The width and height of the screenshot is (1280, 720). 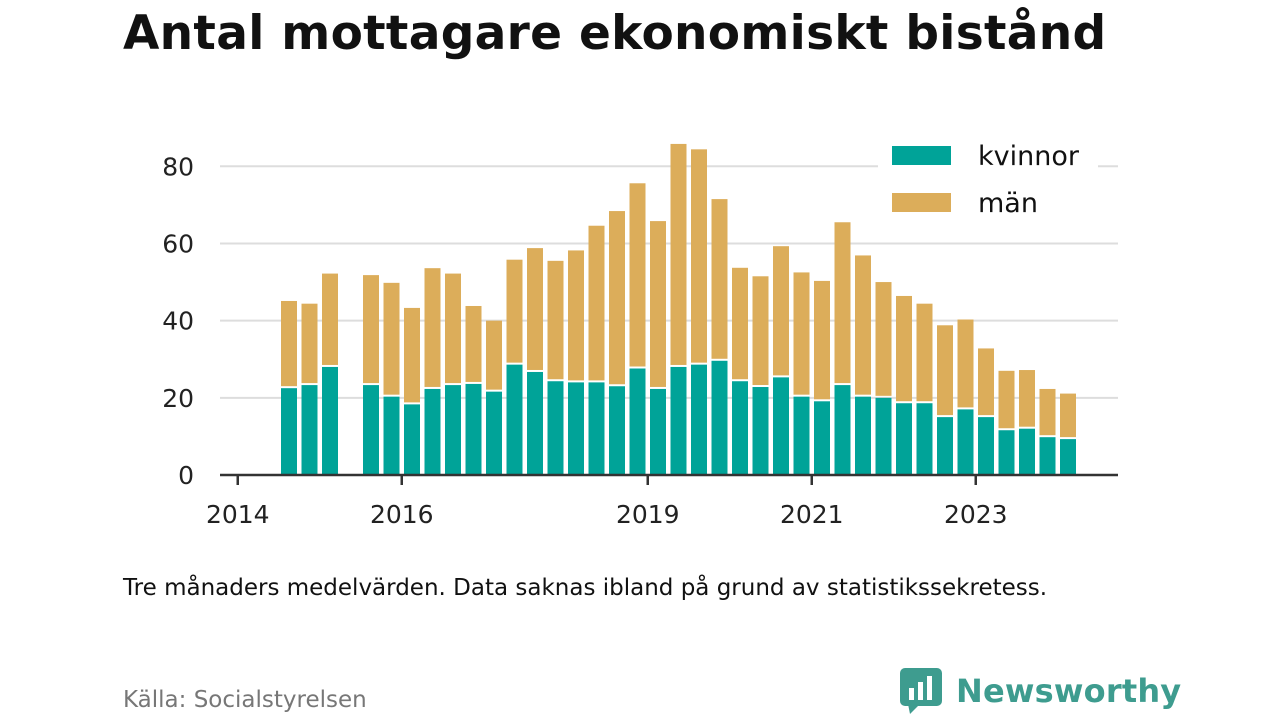 What do you see at coordinates (1008, 203) in the screenshot?
I see `legend-label: män` at bounding box center [1008, 203].